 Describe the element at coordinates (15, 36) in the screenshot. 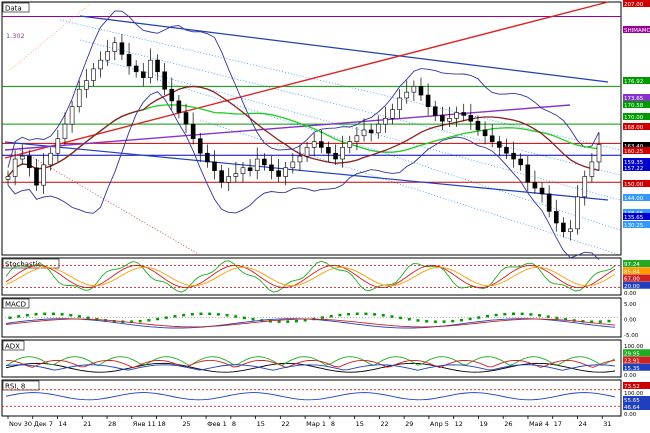

I see `price-annotation: 1.302` at that location.